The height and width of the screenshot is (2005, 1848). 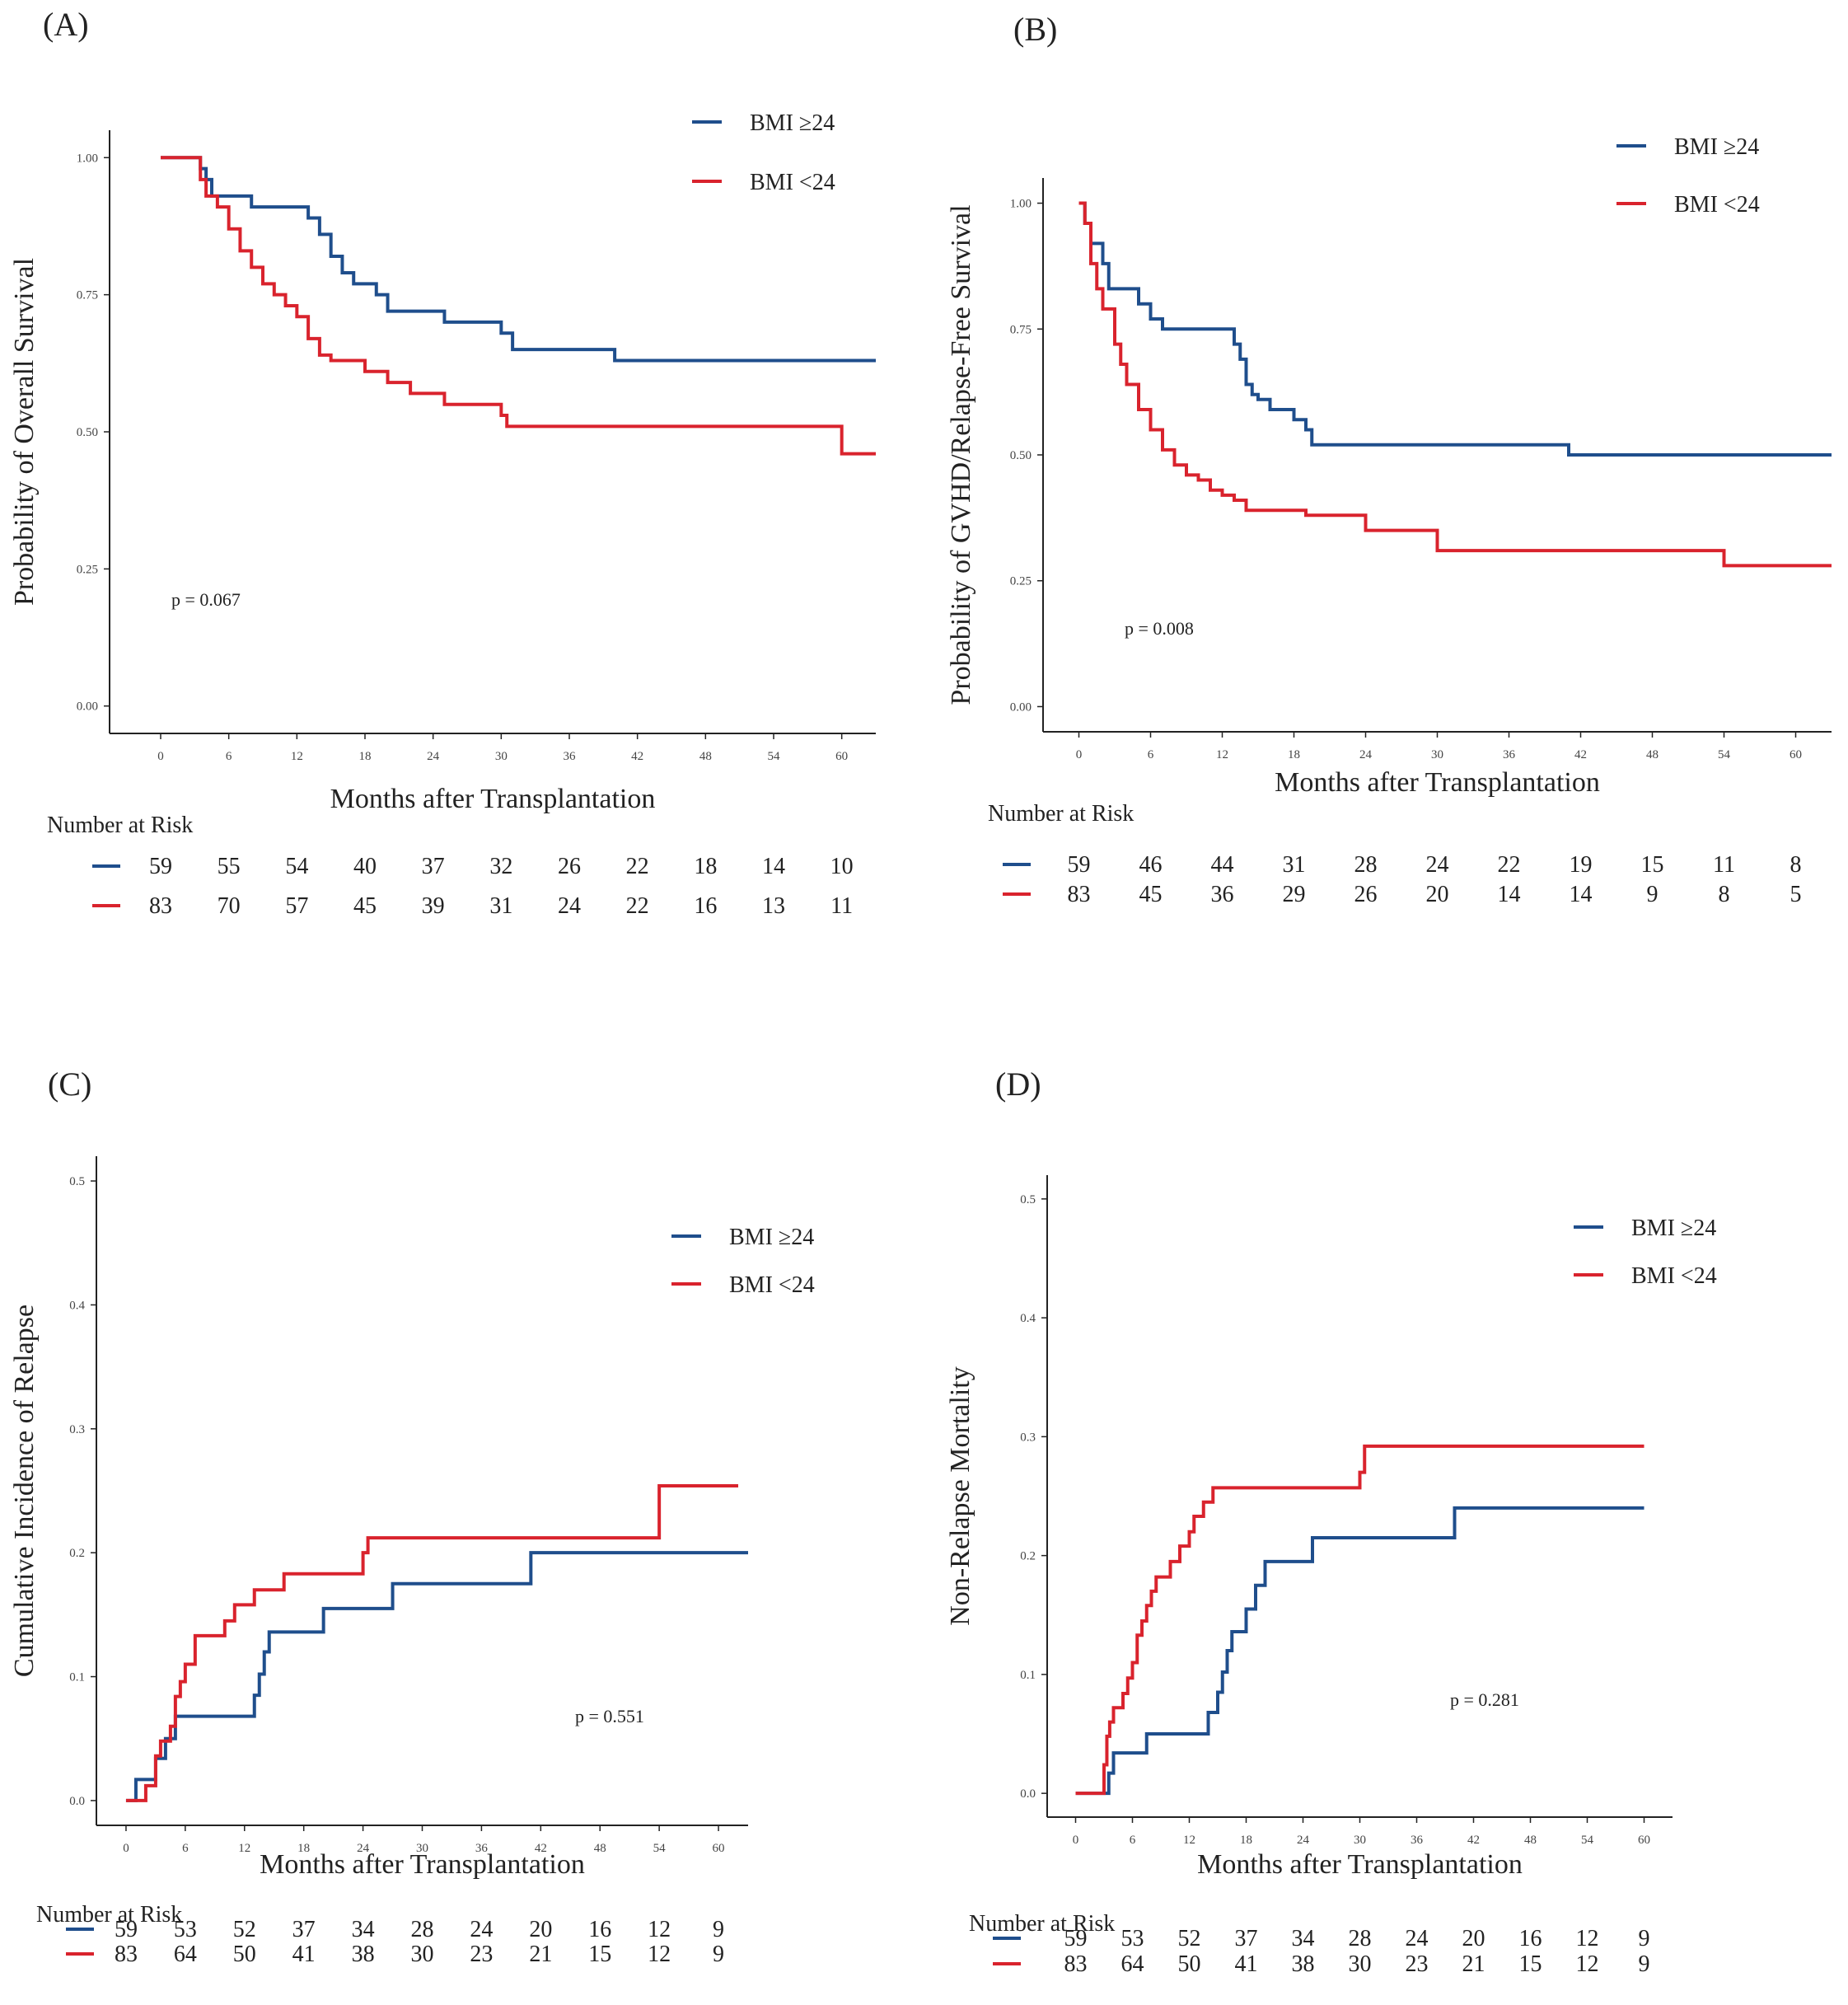 What do you see at coordinates (1028, 1200) in the screenshot?
I see `y-tick-label: 0.5` at bounding box center [1028, 1200].